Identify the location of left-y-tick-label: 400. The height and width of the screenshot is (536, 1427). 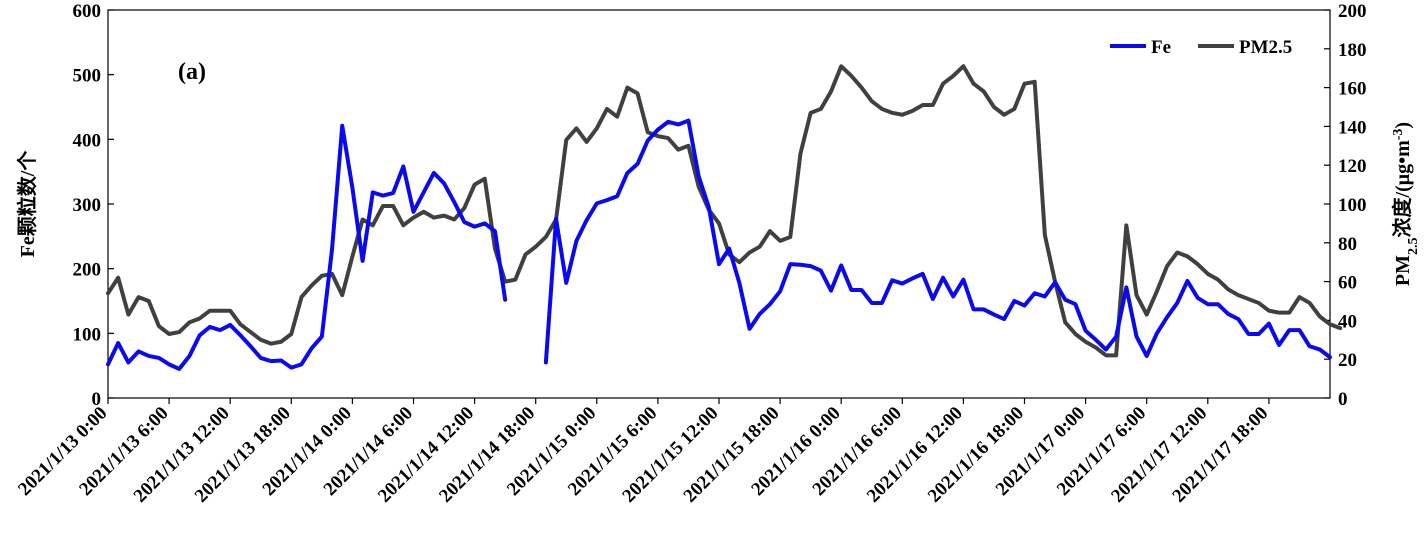
(87, 140).